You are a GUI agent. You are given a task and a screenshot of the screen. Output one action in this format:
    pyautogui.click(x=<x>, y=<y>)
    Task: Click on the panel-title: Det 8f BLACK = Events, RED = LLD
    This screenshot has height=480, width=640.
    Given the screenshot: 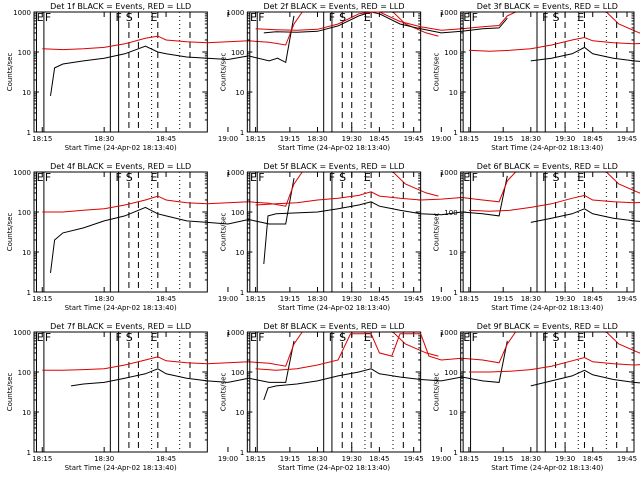 What is the action you would take?
    pyautogui.click(x=333, y=326)
    